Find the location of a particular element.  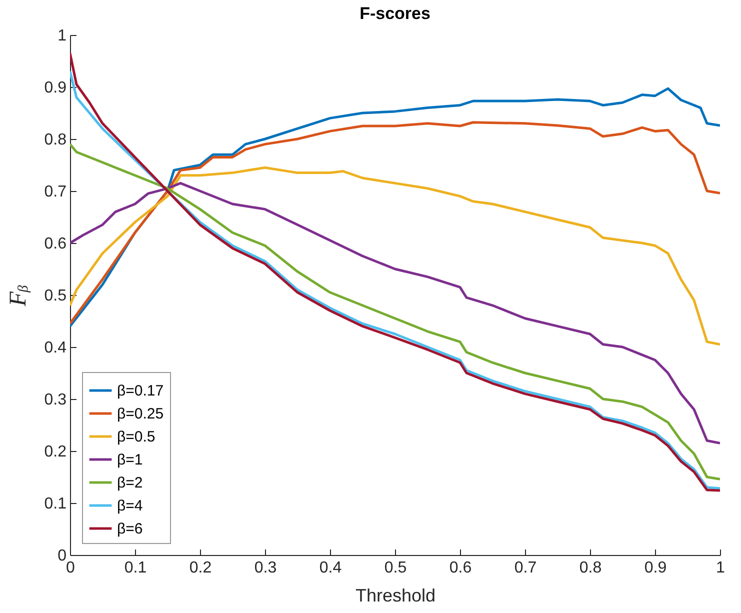

legend-label: β=4 is located at coordinates (130, 506).